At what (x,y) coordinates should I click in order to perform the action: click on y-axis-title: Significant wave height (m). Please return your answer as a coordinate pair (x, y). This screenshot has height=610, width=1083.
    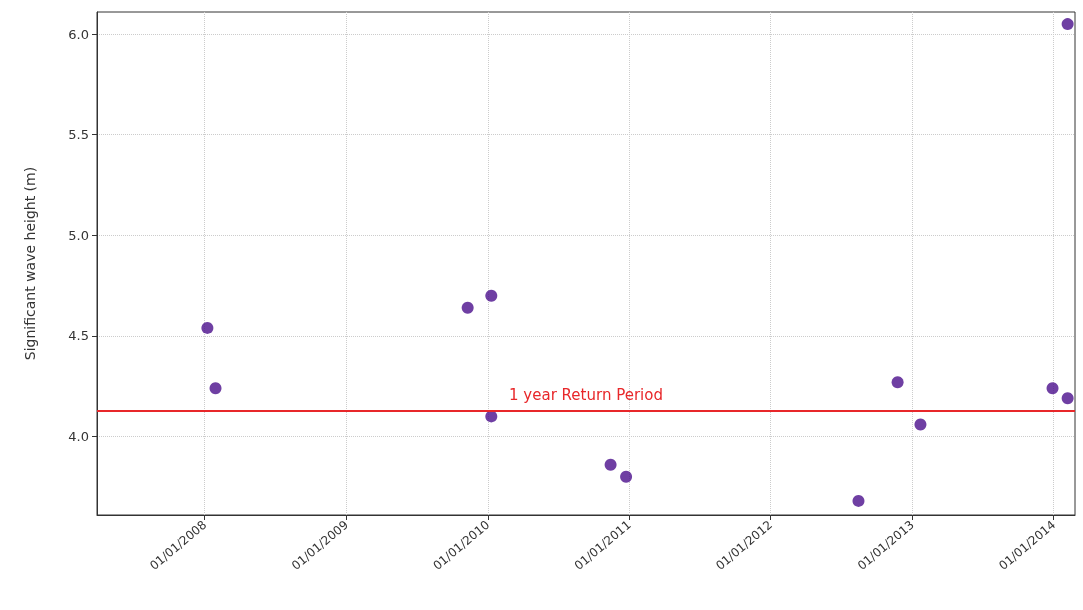
    Looking at the image, I should click on (30, 263).